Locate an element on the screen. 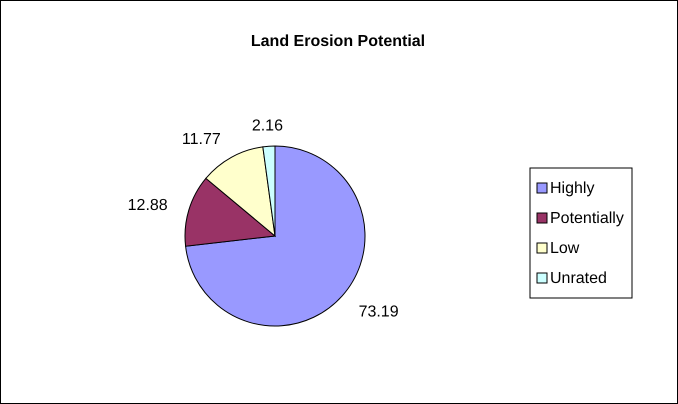 The width and height of the screenshot is (678, 404). legend-label: Unrated is located at coordinates (578, 278).